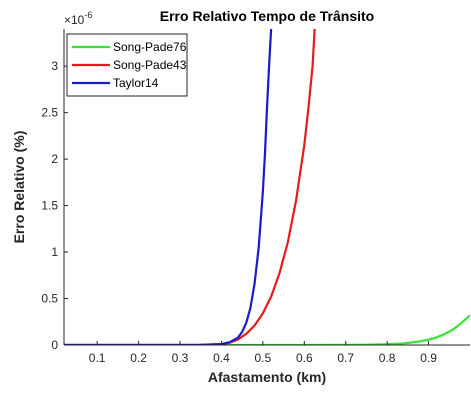  I want to click on y-tick-label: 0, so click(54, 345).